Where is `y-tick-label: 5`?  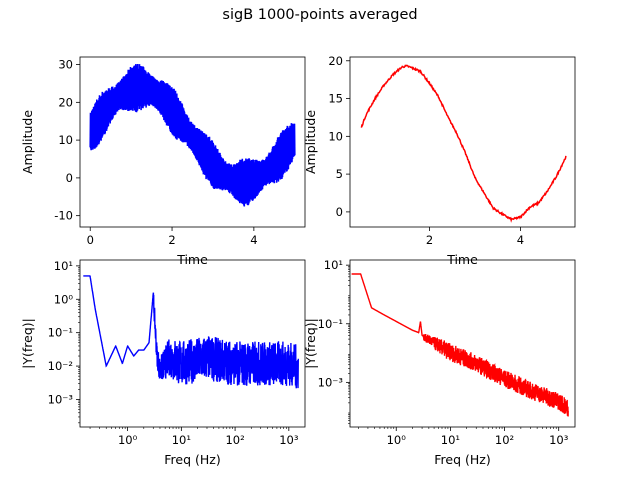 y-tick-label: 5 is located at coordinates (339, 174).